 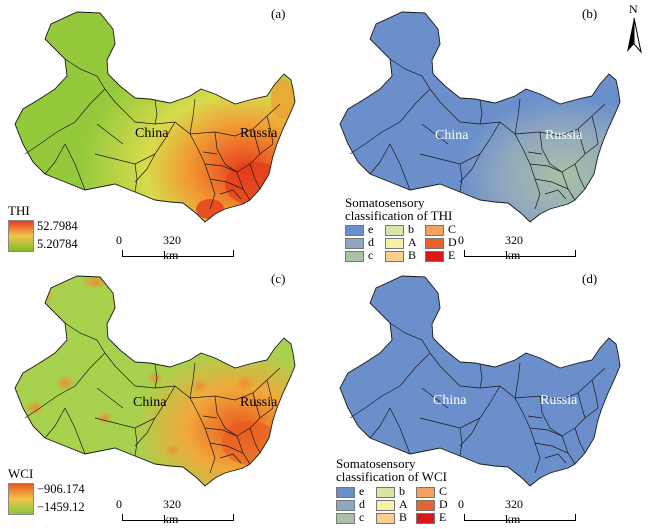 I want to click on legend-min-value: −1459.12, so click(x=61, y=507).